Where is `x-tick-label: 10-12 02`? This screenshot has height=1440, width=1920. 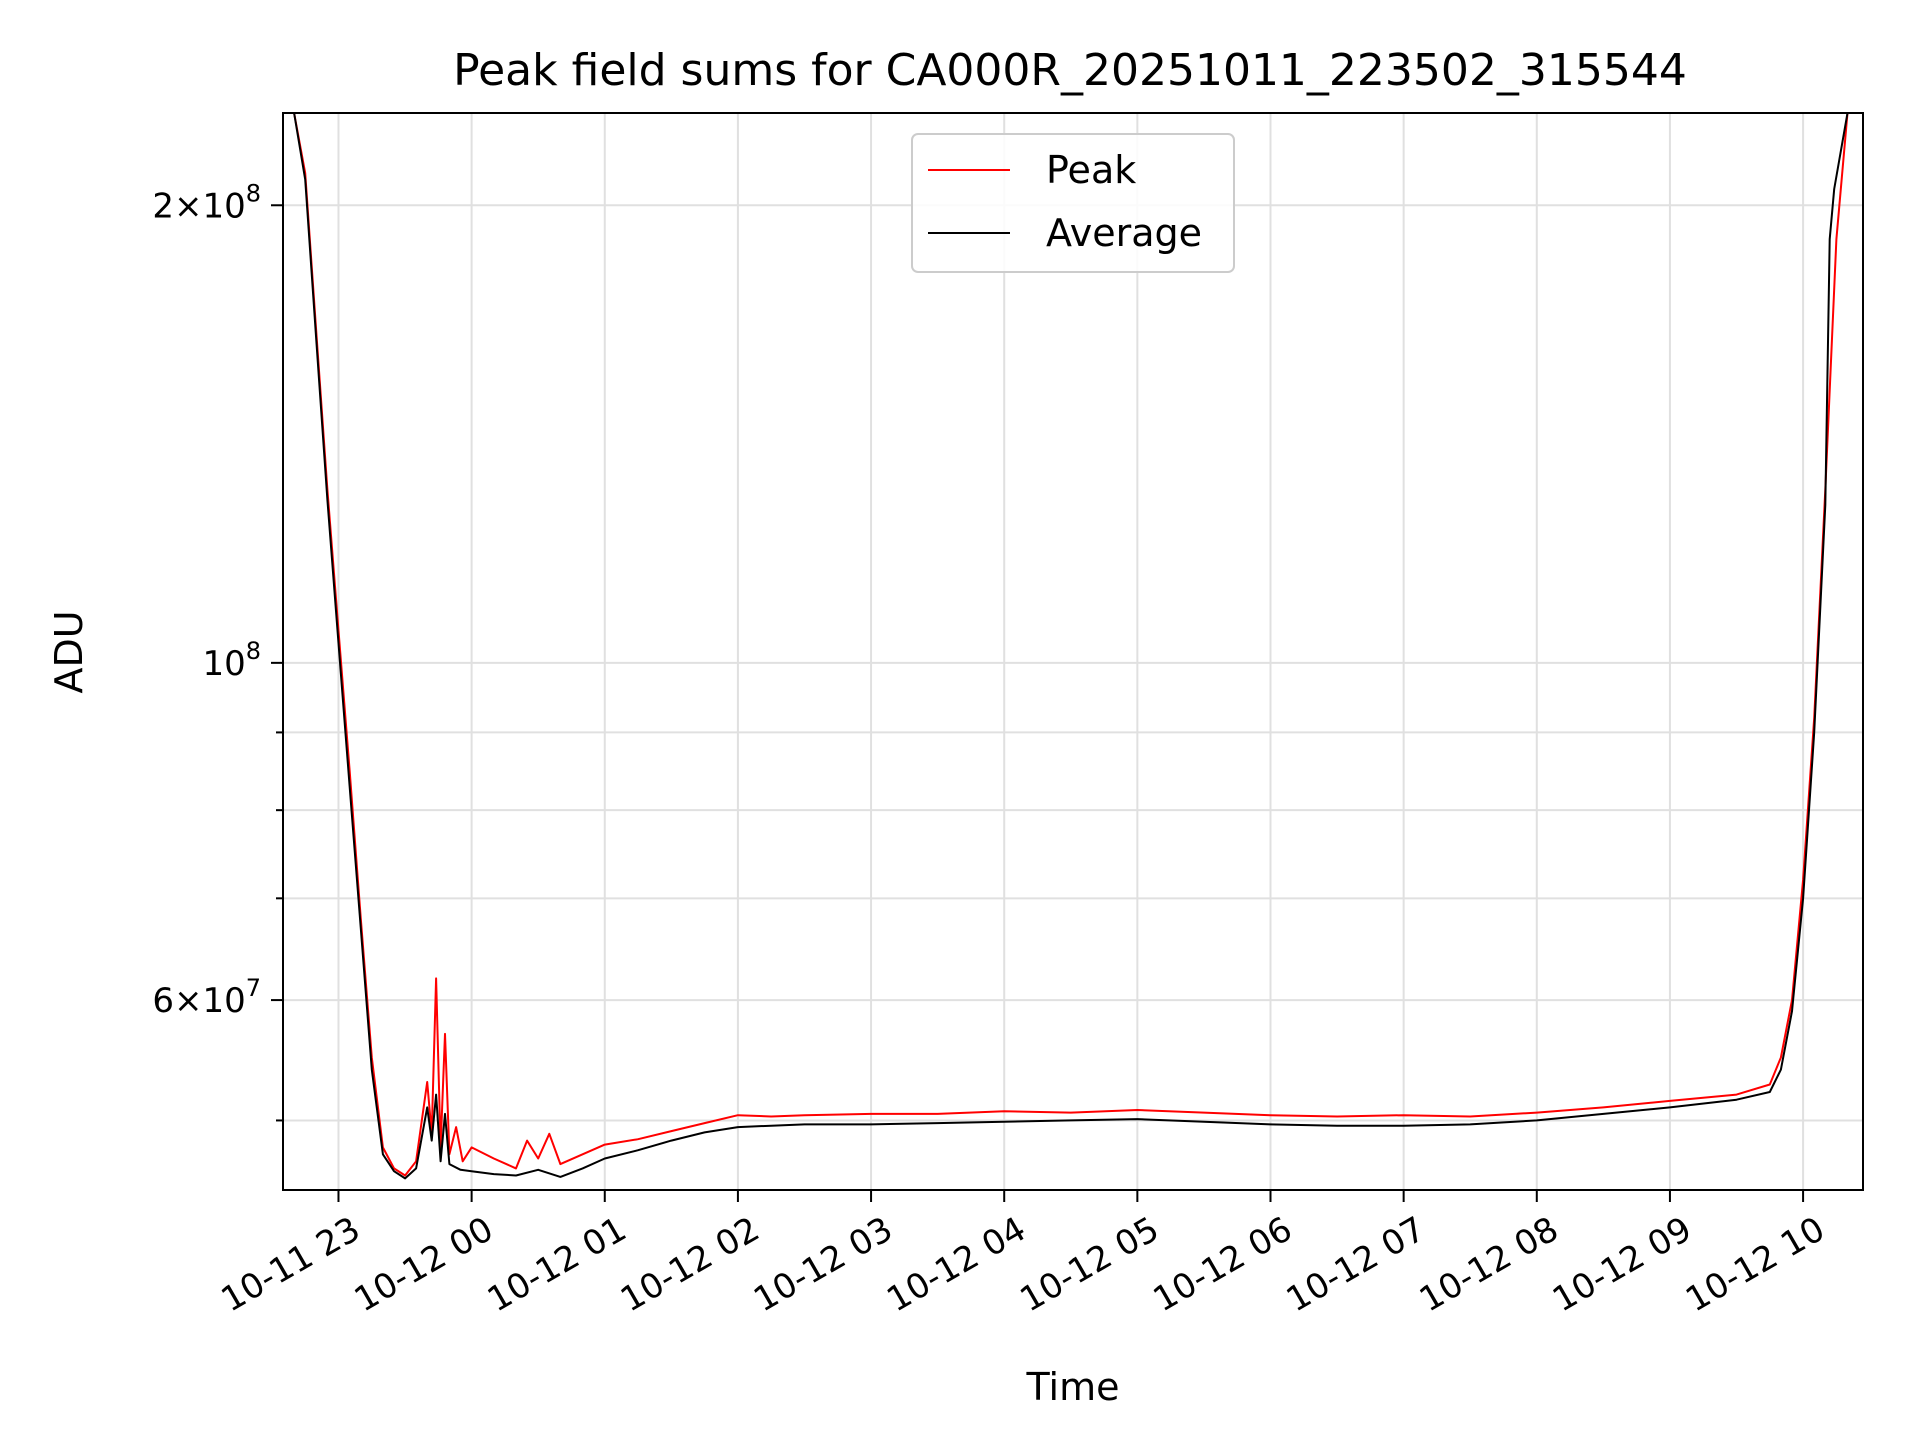
x-tick-label: 10-12 02 is located at coordinates (690, 1264).